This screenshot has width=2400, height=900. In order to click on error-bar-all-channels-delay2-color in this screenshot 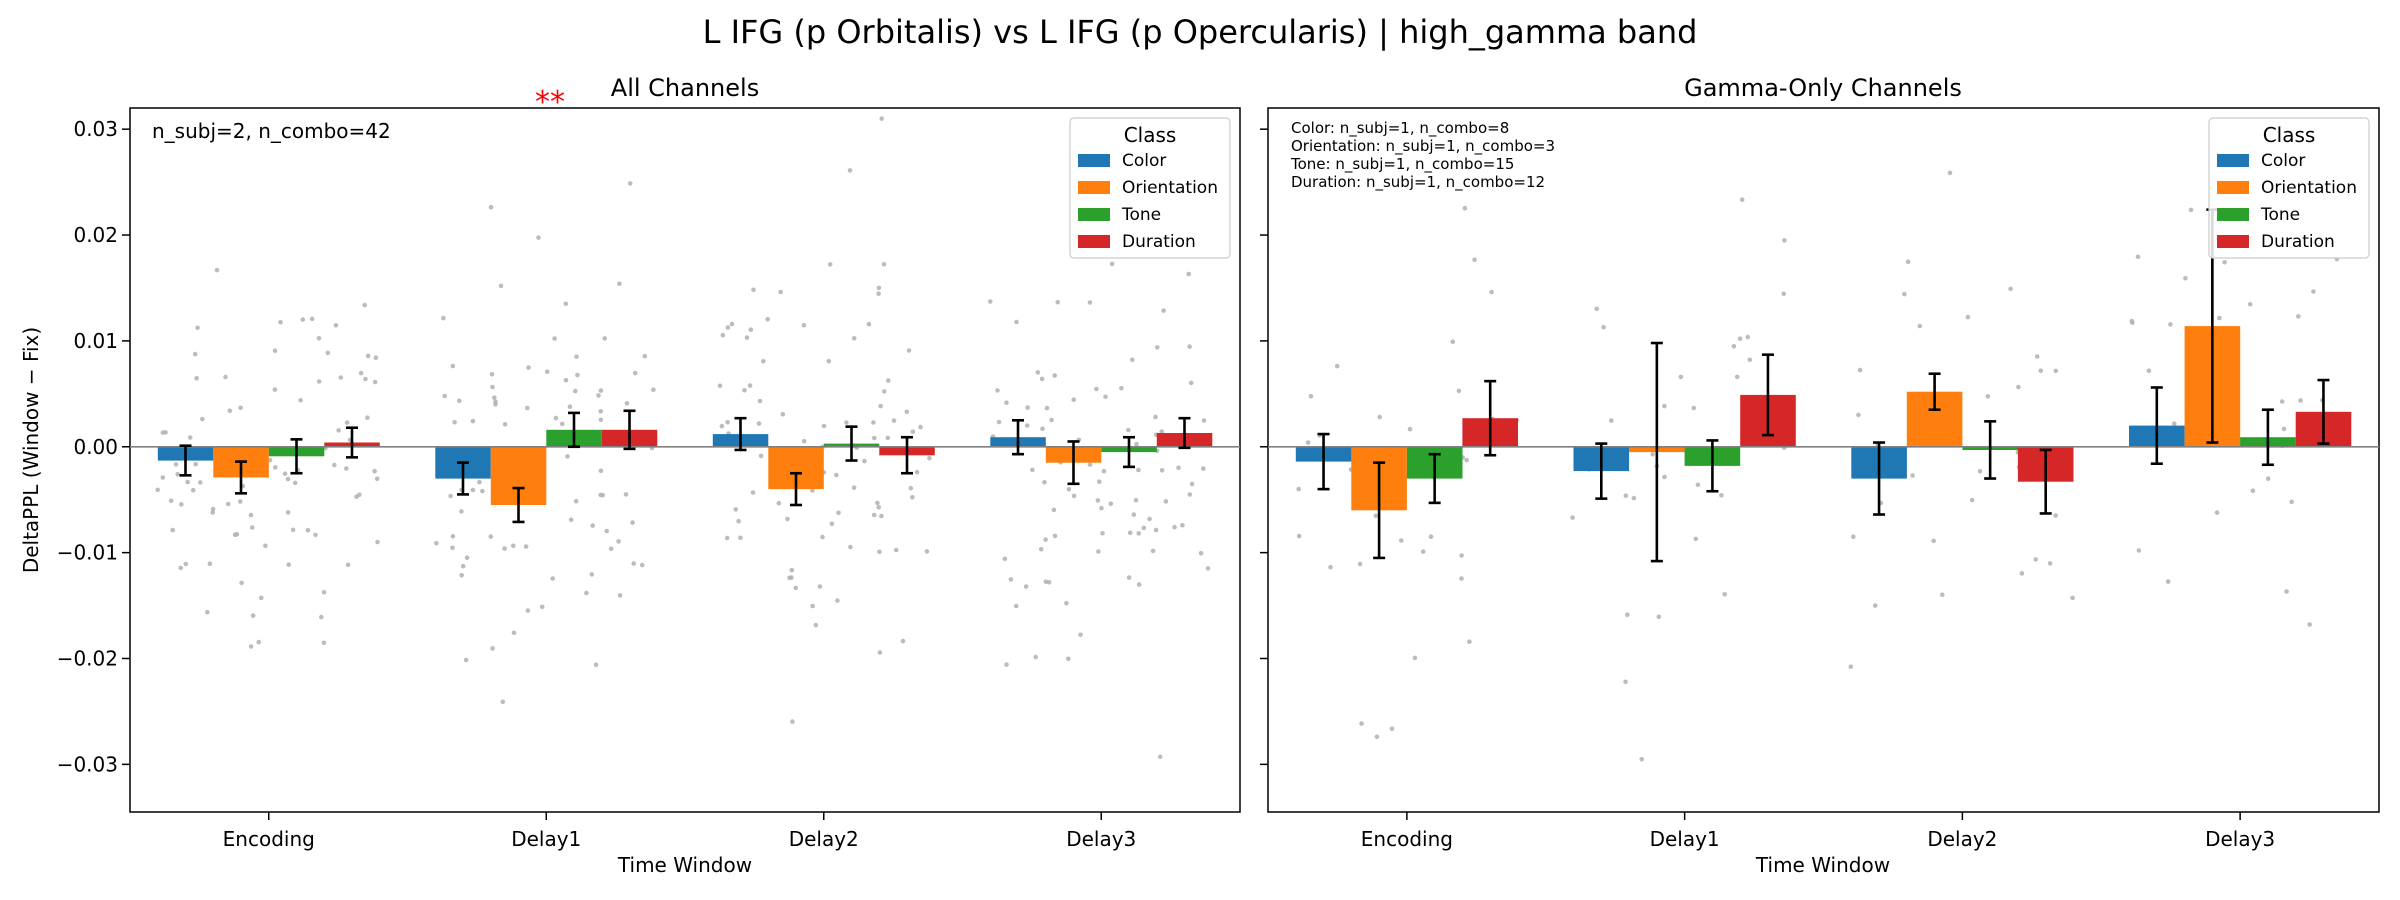, I will do `click(740, 434)`.